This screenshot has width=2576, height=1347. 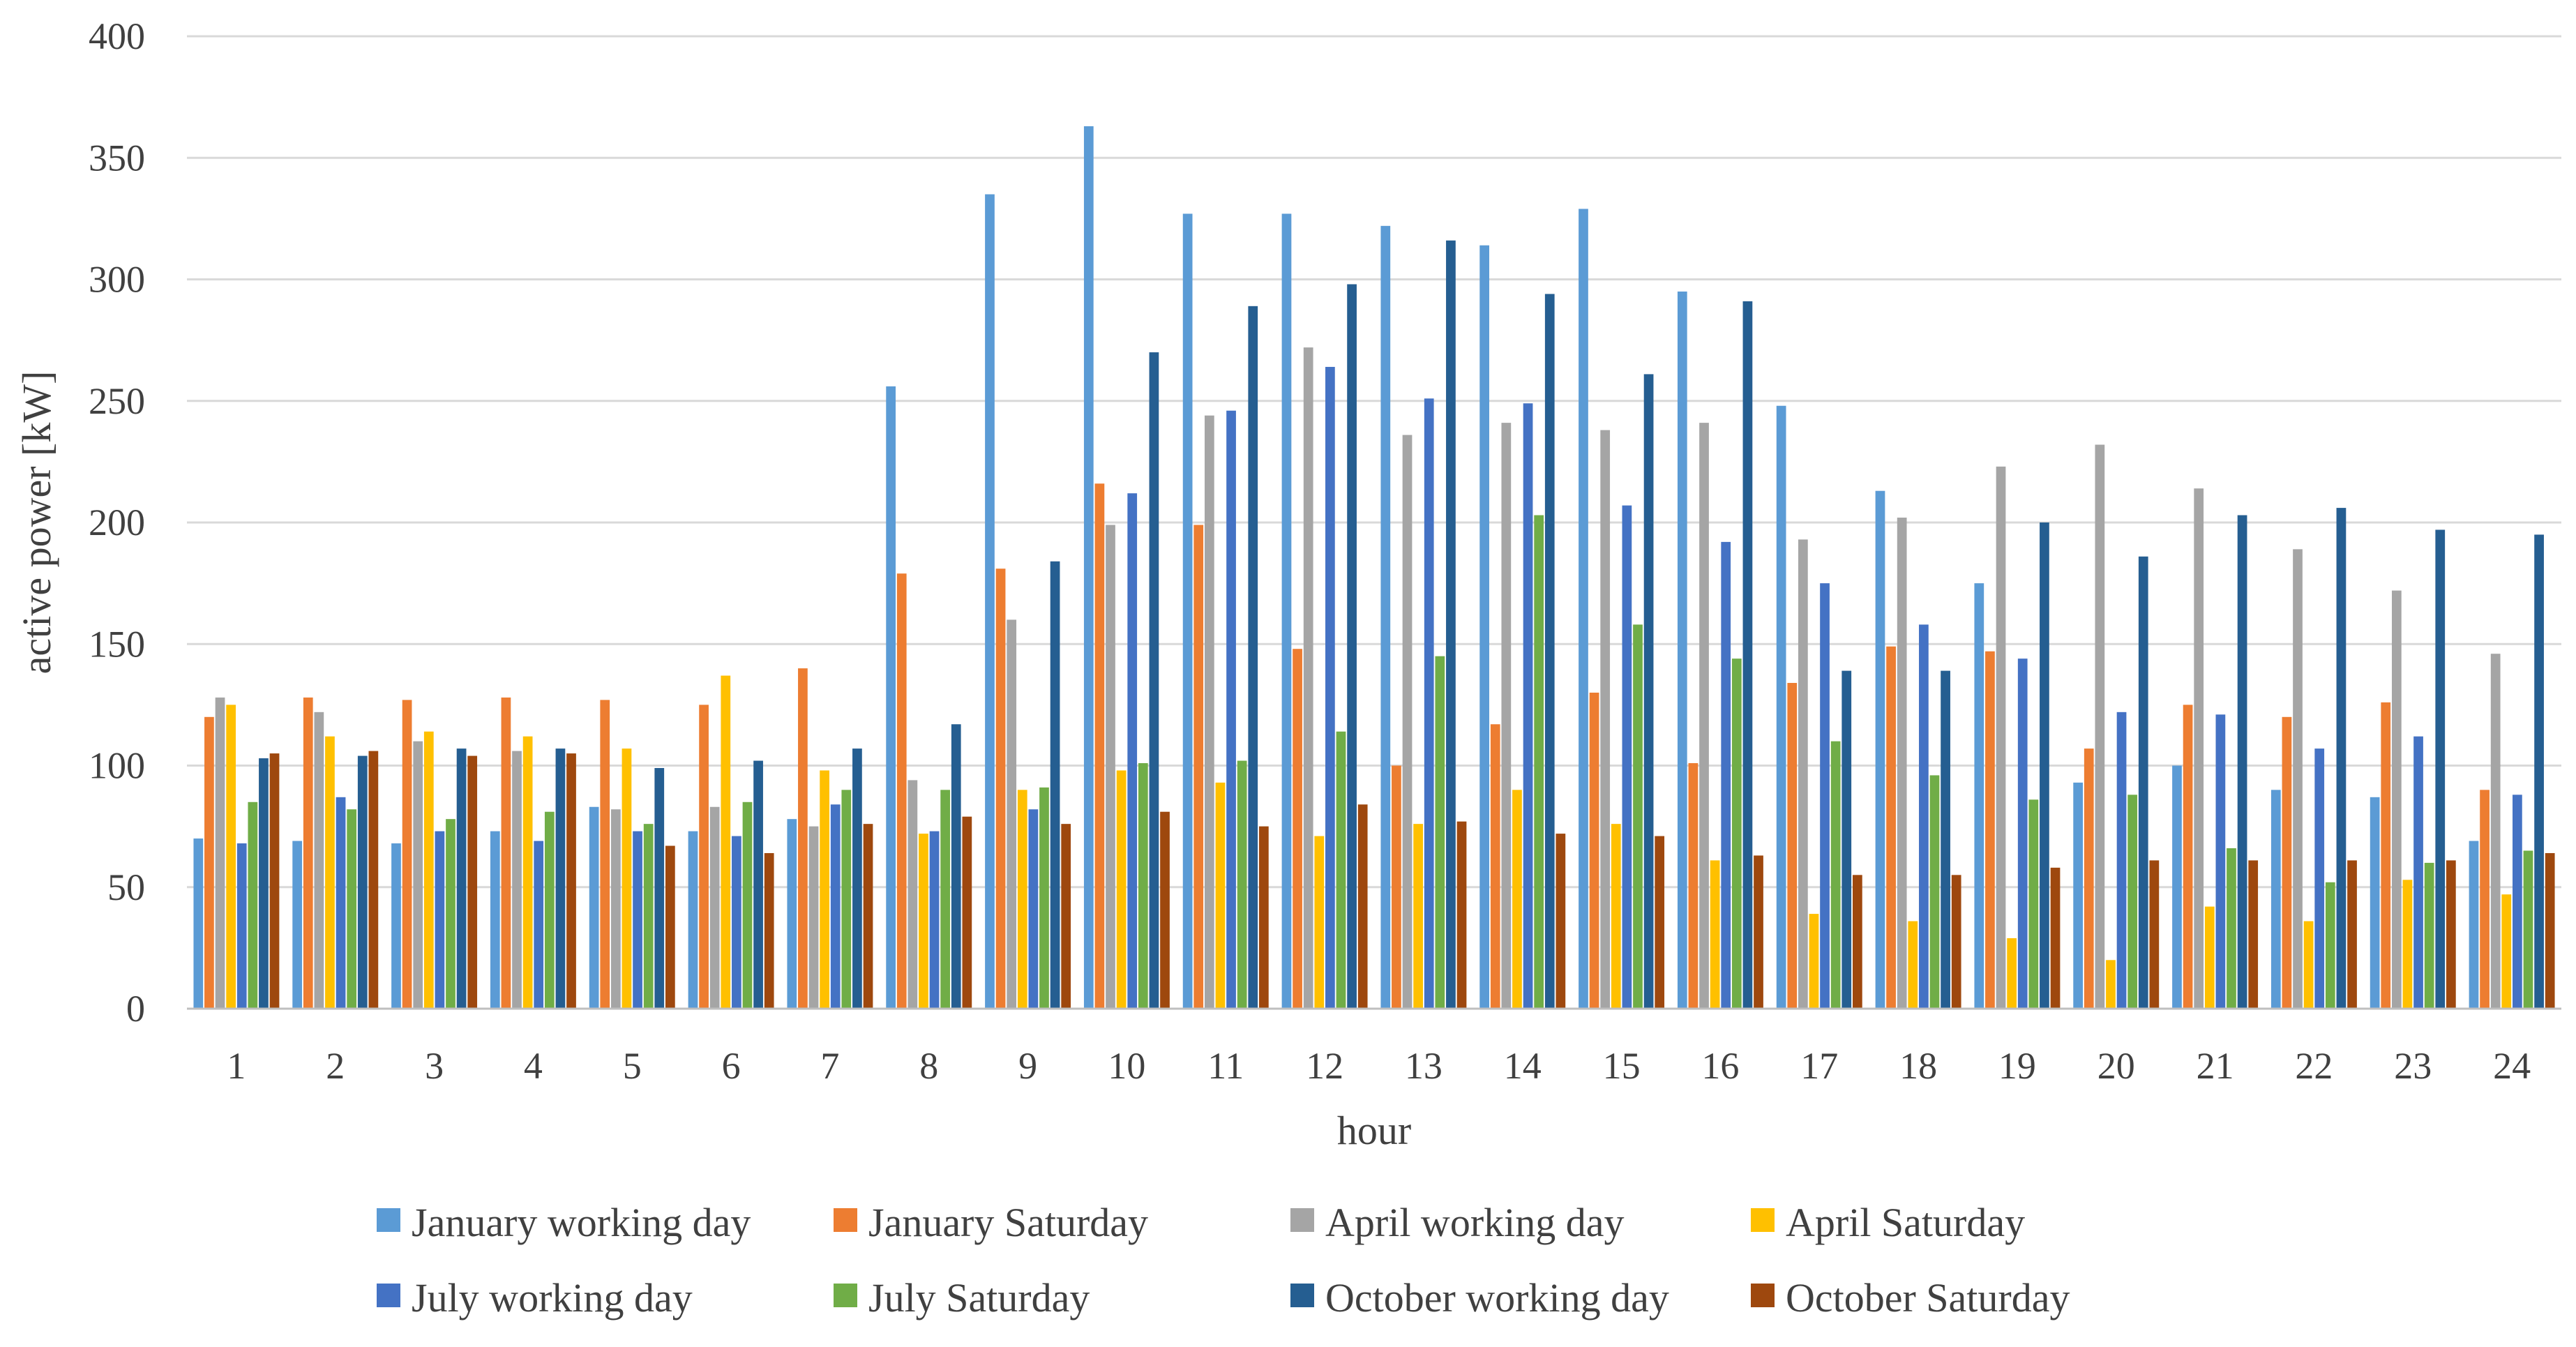 I want to click on x-tick-label: 20, so click(x=2116, y=1066).